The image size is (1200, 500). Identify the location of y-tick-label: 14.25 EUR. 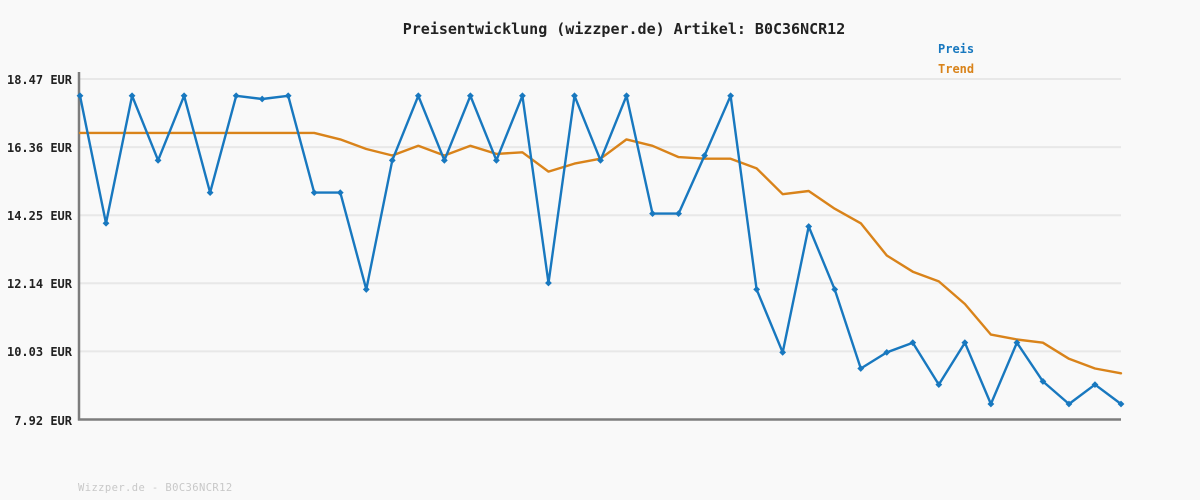
(39, 216).